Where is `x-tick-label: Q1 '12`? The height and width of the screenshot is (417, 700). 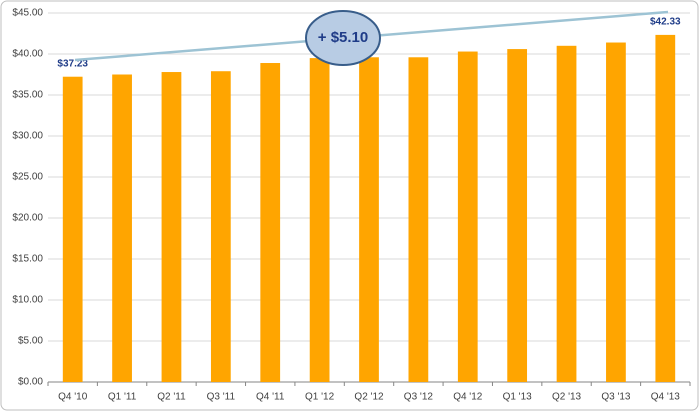 x-tick-label: Q1 '12 is located at coordinates (320, 397).